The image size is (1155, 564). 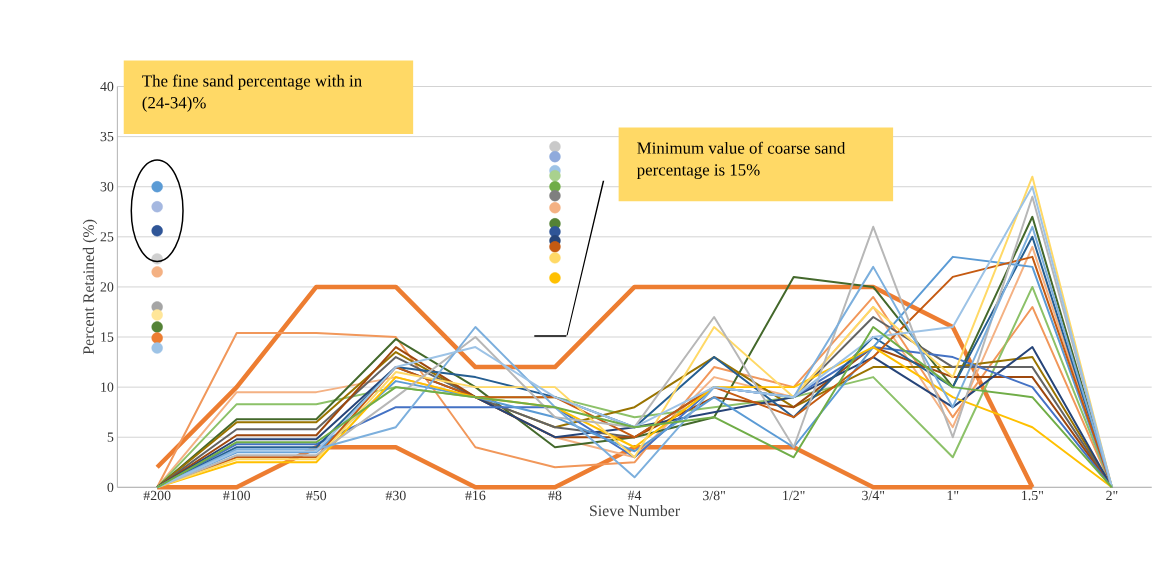 I want to click on x-axis-title: Sieve Number, so click(x=635, y=511).